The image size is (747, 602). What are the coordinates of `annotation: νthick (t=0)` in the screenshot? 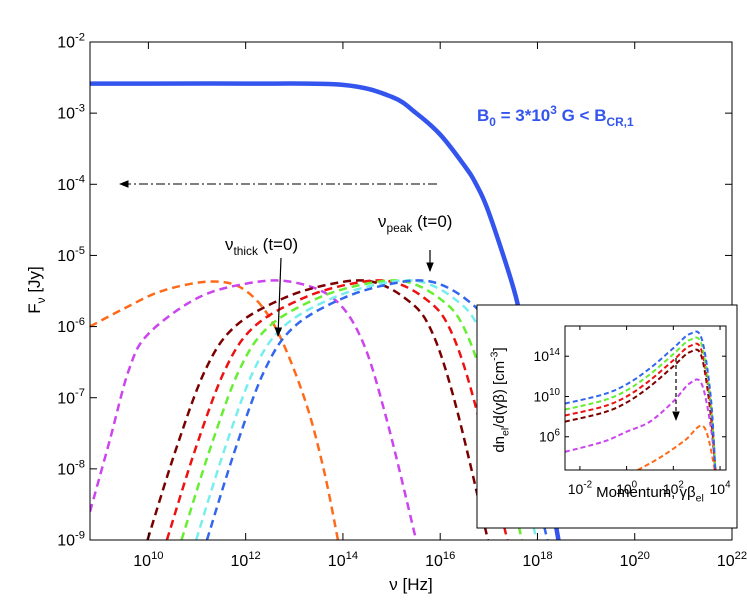 It's located at (261, 246).